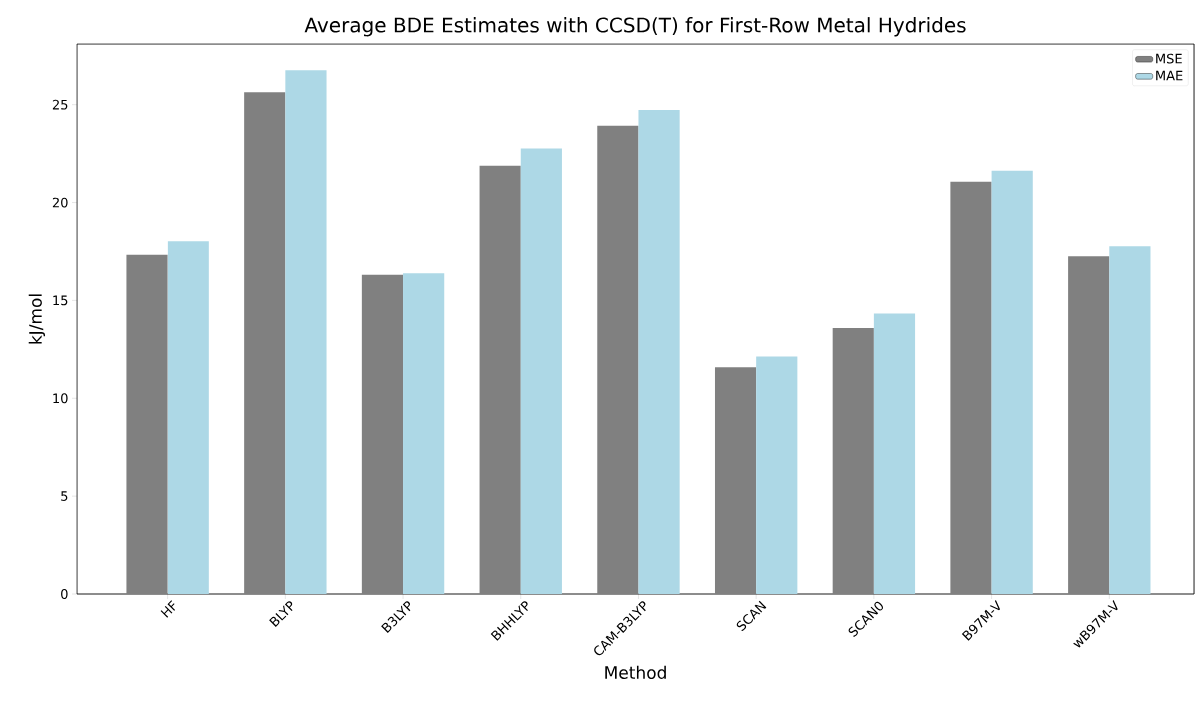  Describe the element at coordinates (635, 672) in the screenshot. I see `x-axis-title: Method` at that location.